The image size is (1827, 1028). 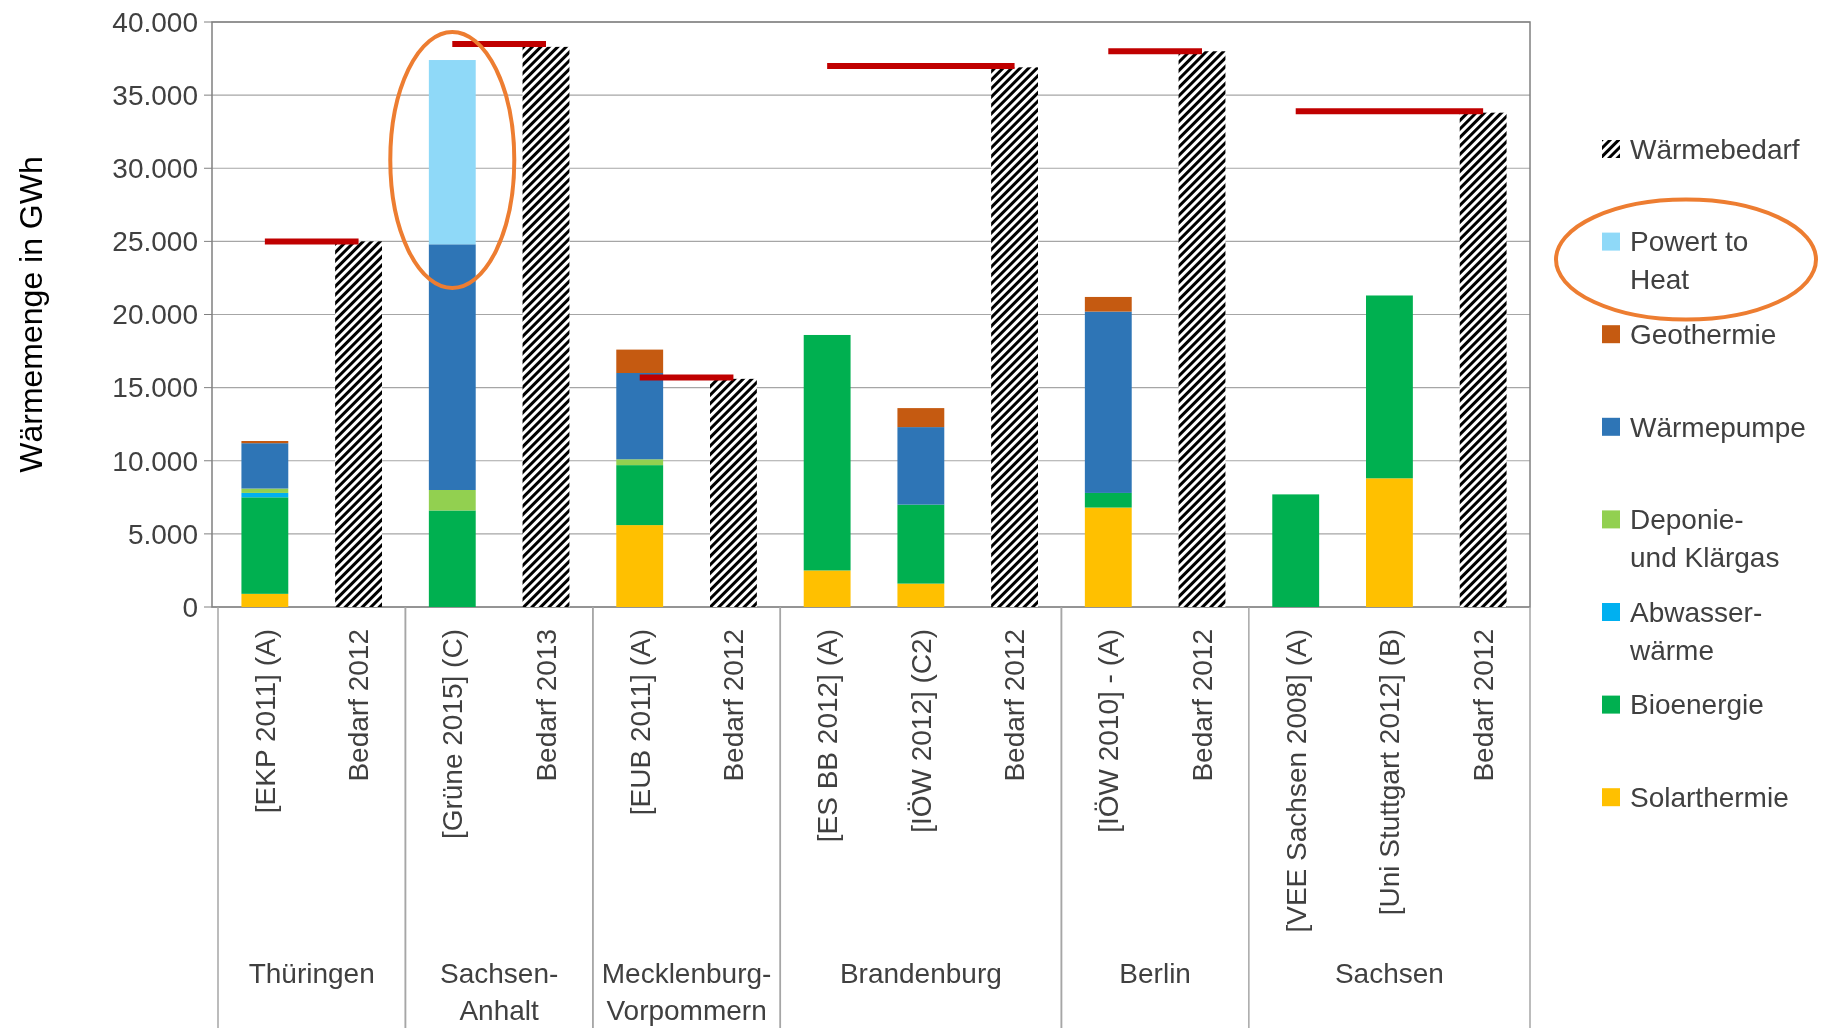 I want to click on x-tick-label: Bedarf 2013, so click(x=546, y=705).